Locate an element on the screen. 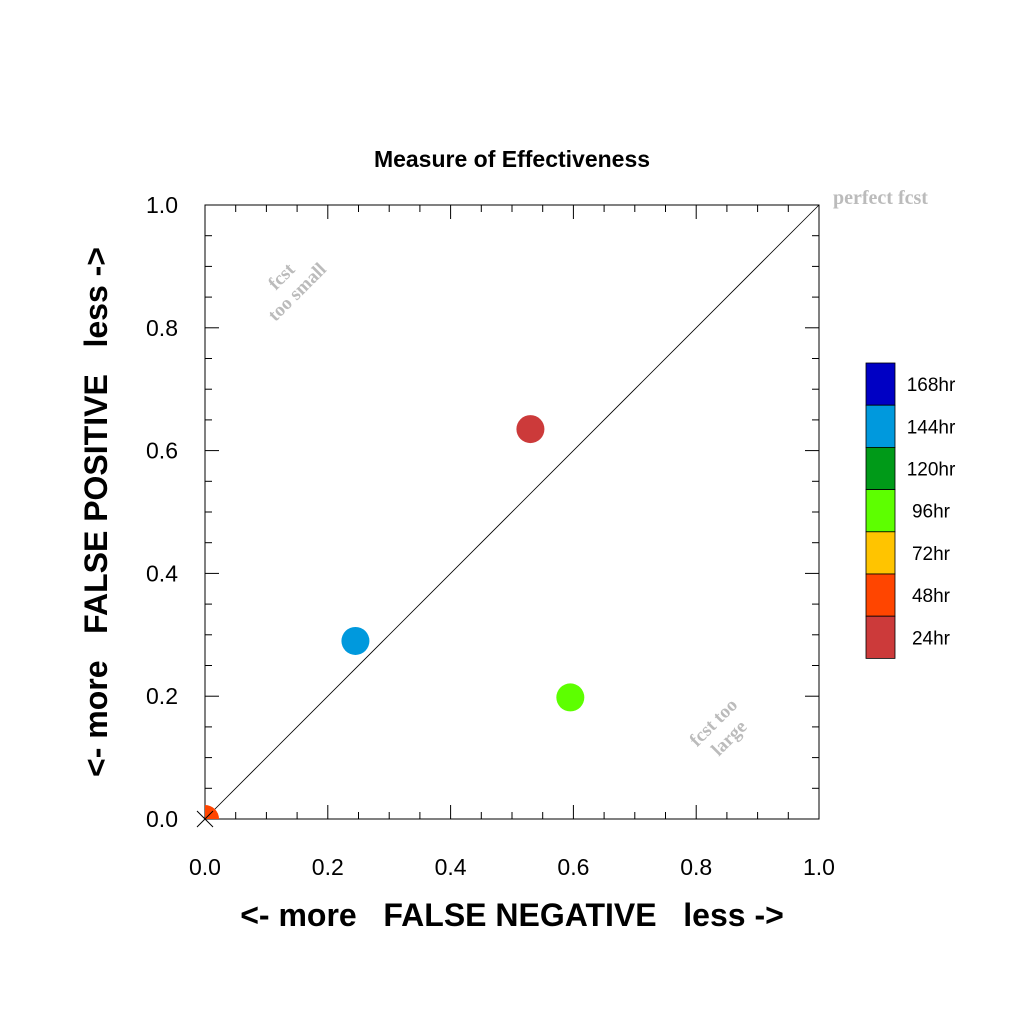 The height and width of the screenshot is (1024, 1024). y-tick-label: 1.0 is located at coordinates (162, 205).